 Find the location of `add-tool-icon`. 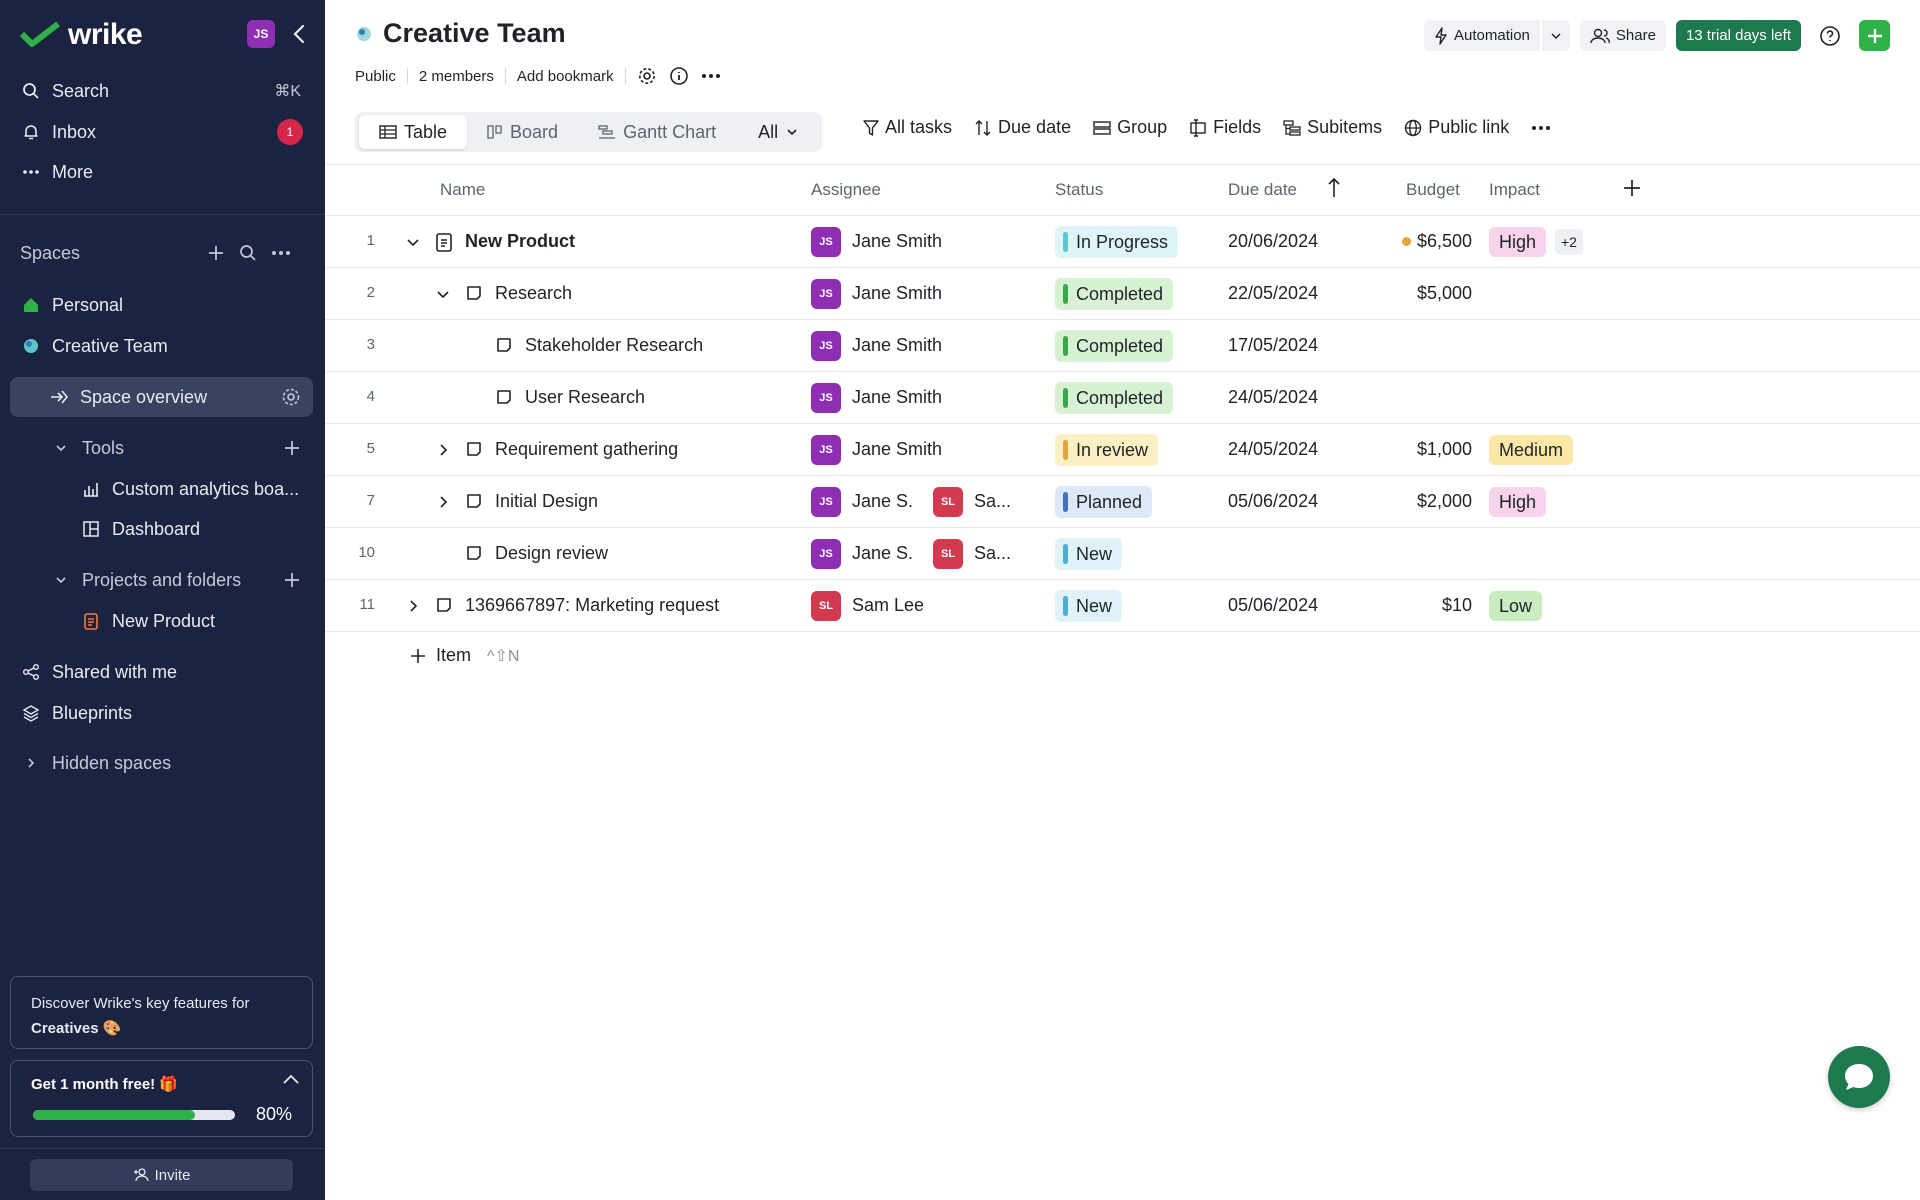

add-tool-icon is located at coordinates (292, 448).